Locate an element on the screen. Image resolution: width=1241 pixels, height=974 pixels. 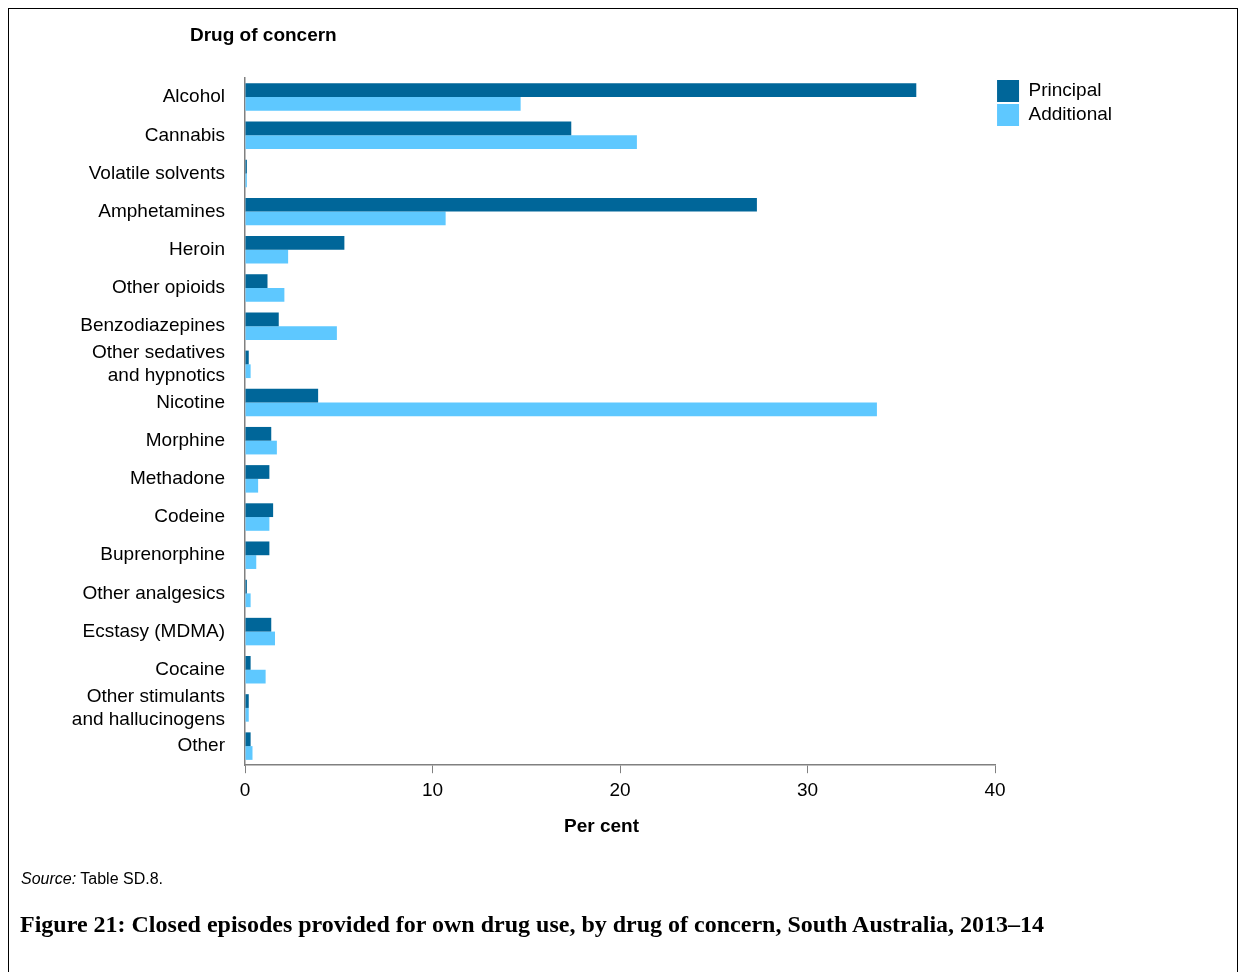
y-tick-label: Other stimulants and hallucinogens is located at coordinates (148, 706).